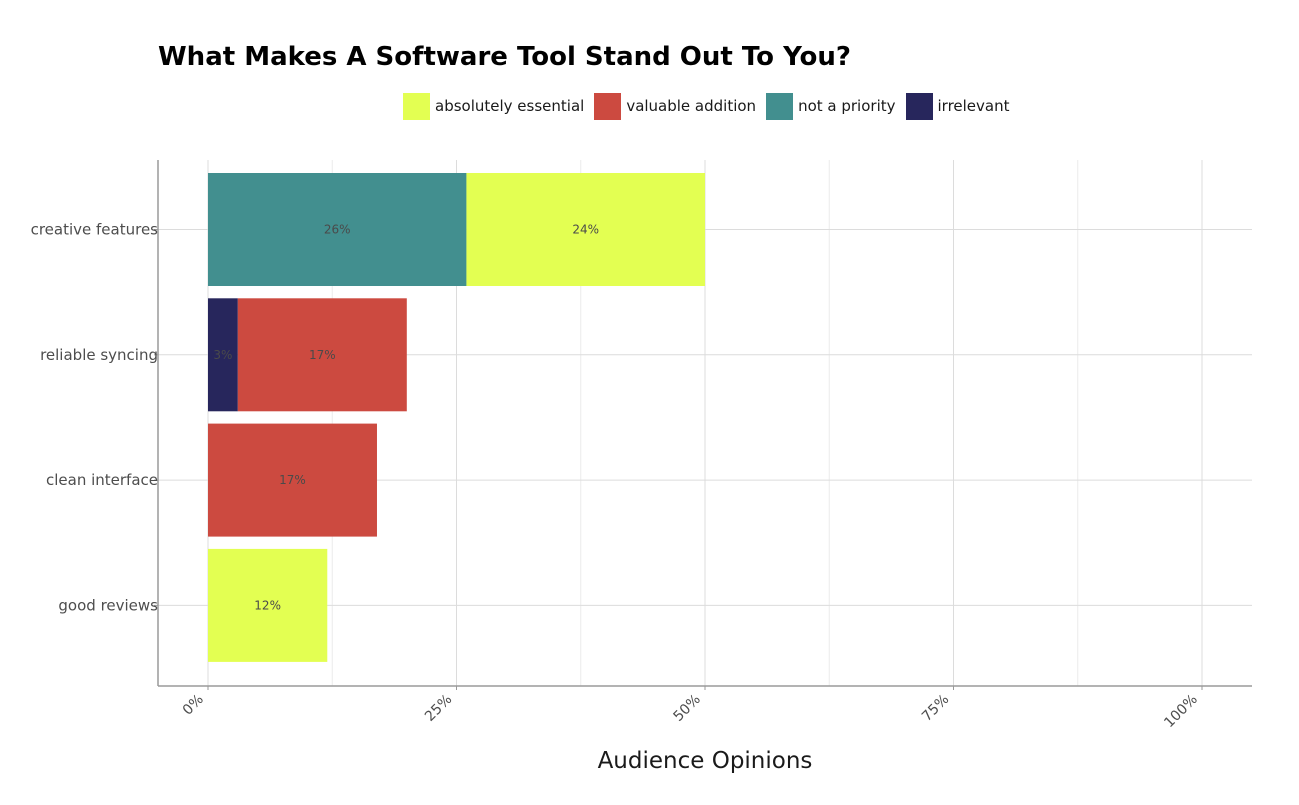  I want to click on data-label: 24%, so click(585, 230).